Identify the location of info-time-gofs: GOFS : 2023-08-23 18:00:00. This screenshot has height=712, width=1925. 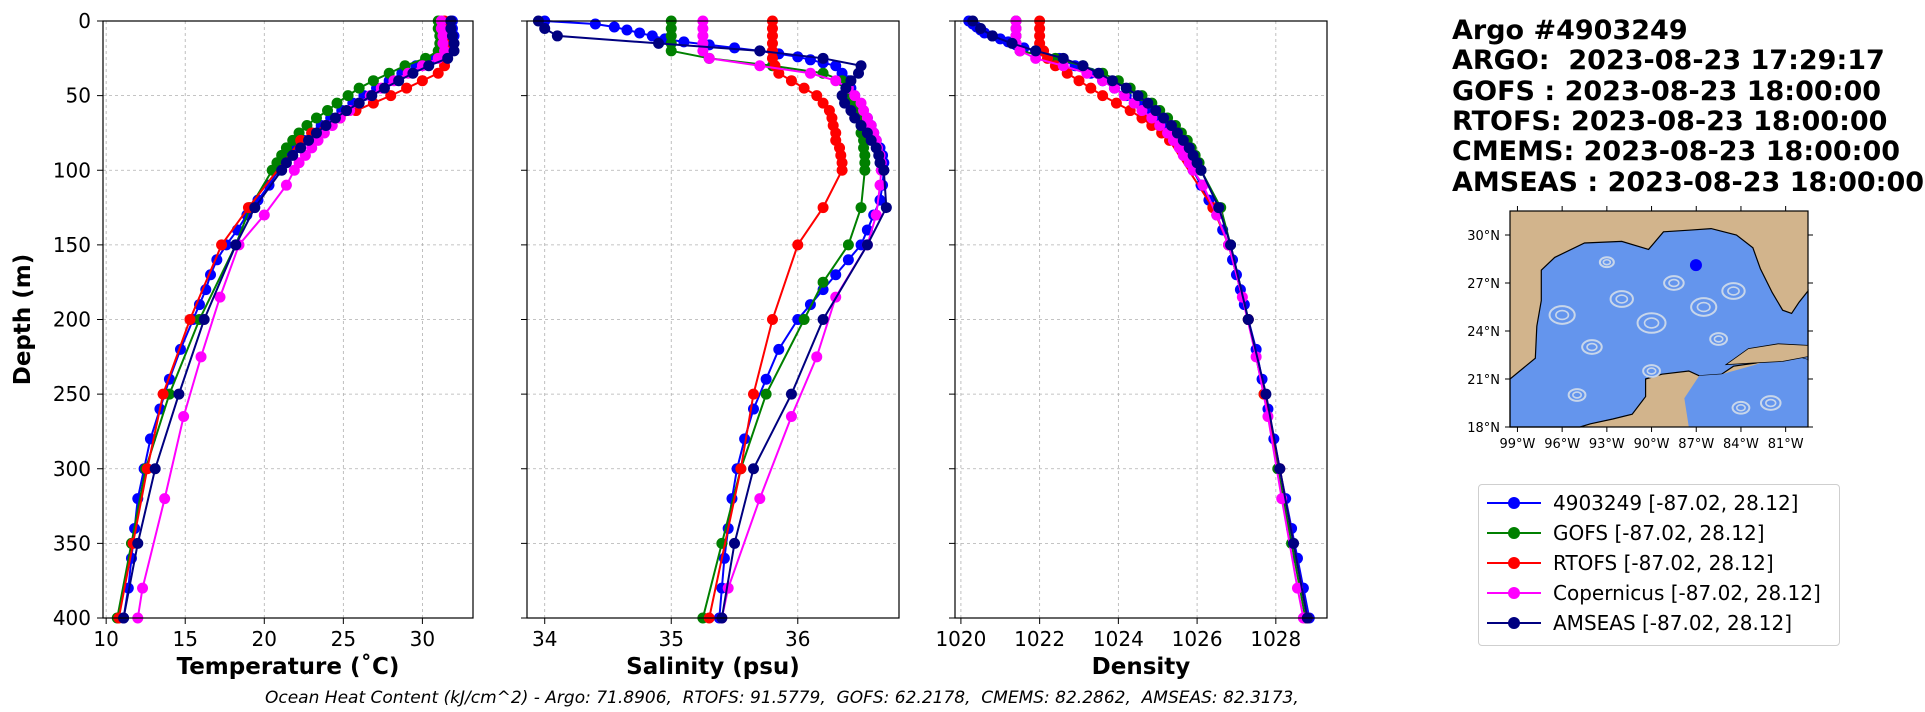
(1667, 91).